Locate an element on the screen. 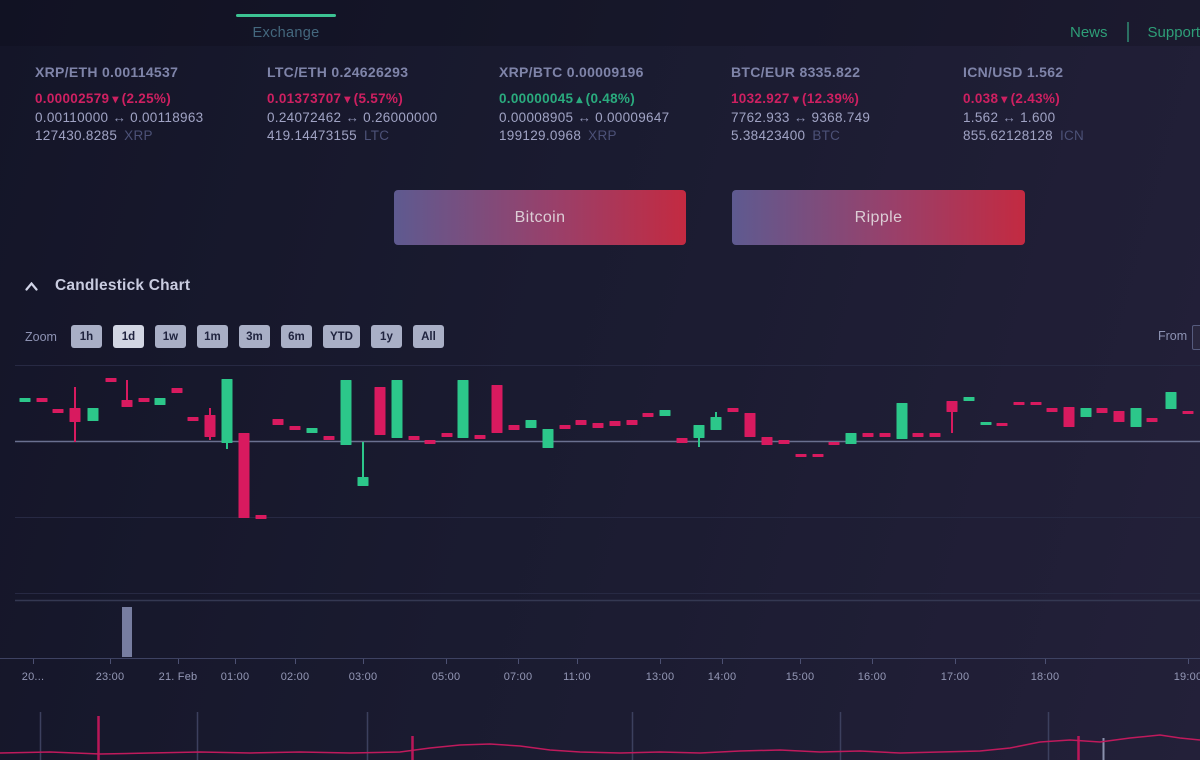  ticker-pair-price: BTC/EUR 8335.822 is located at coordinates (796, 72).